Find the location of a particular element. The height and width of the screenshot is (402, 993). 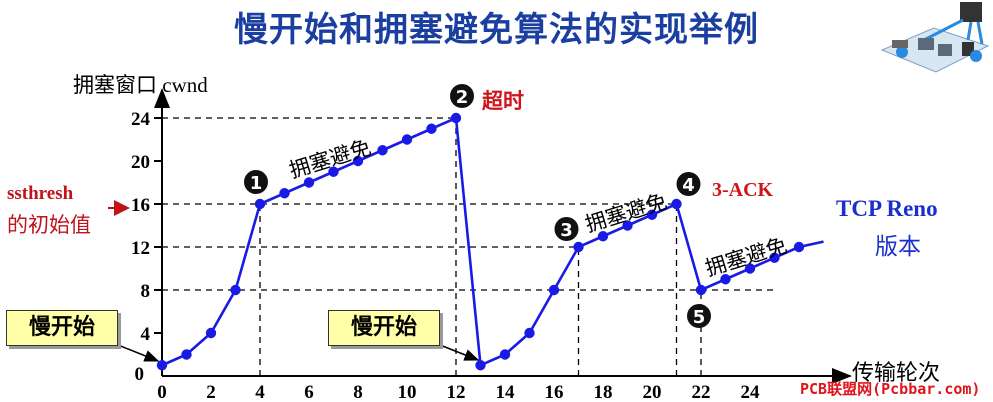

x-tick-label: 6 is located at coordinates (309, 392).